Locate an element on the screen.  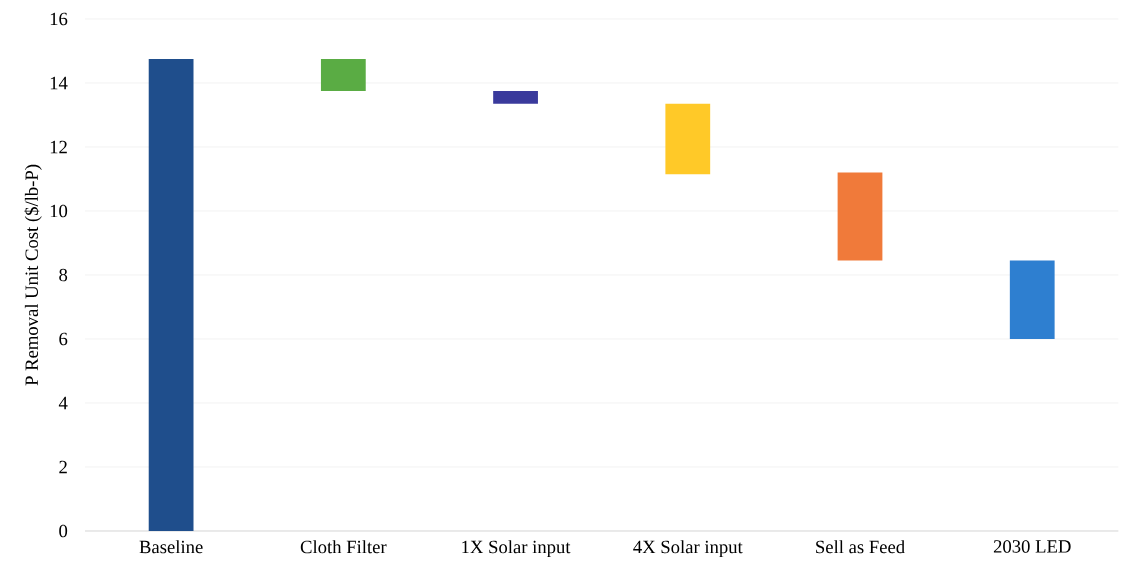
x-tick-label: Baseline is located at coordinates (171, 547).